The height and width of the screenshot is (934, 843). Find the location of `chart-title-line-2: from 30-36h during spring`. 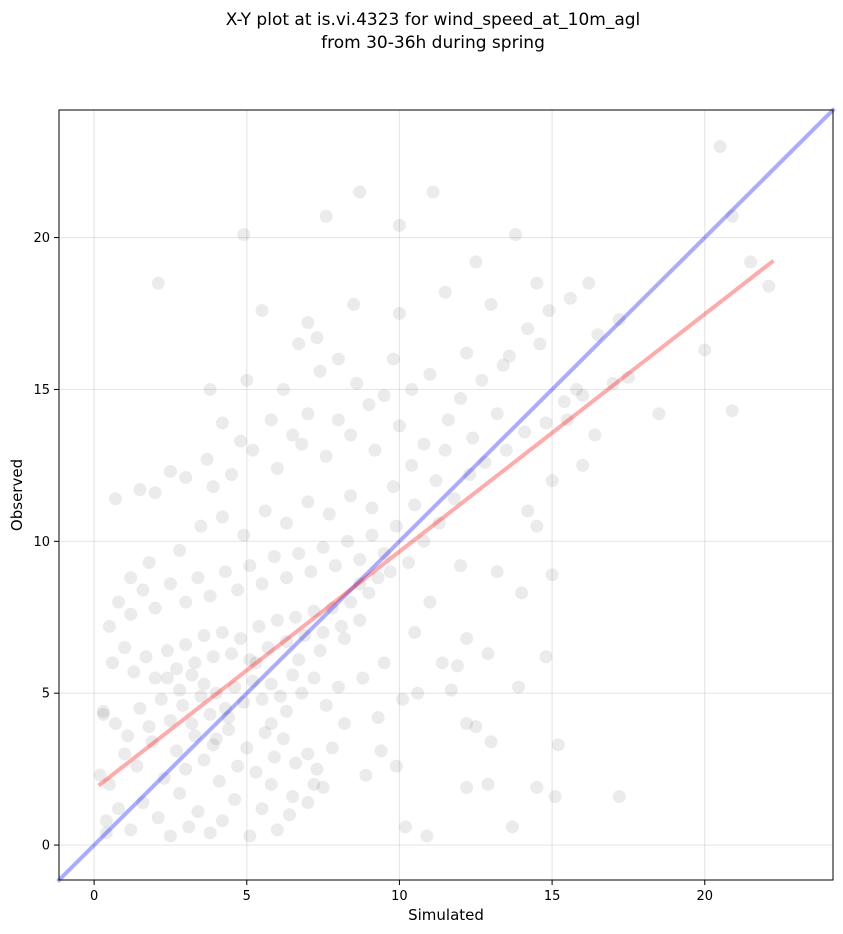

chart-title-line-2: from 30-36h during spring is located at coordinates (433, 43).